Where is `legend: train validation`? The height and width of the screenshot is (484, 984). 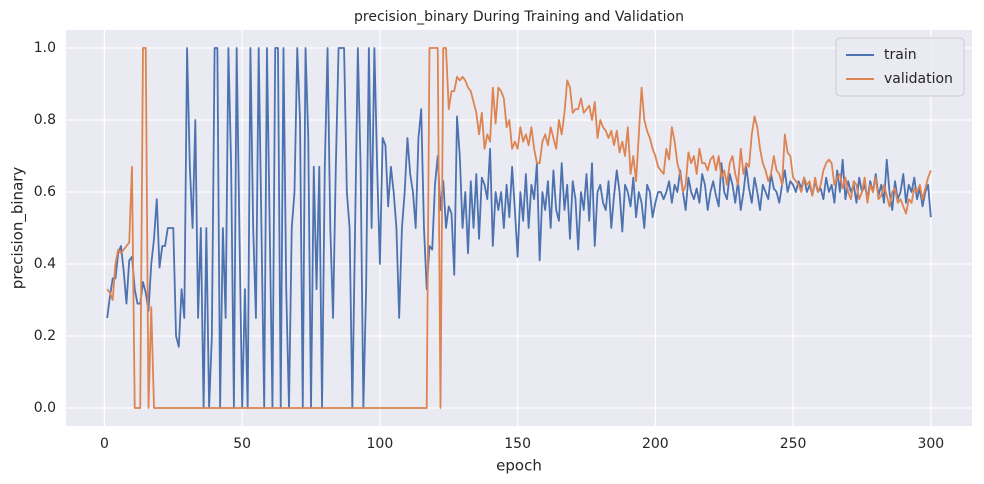
legend: train validation is located at coordinates (900, 67).